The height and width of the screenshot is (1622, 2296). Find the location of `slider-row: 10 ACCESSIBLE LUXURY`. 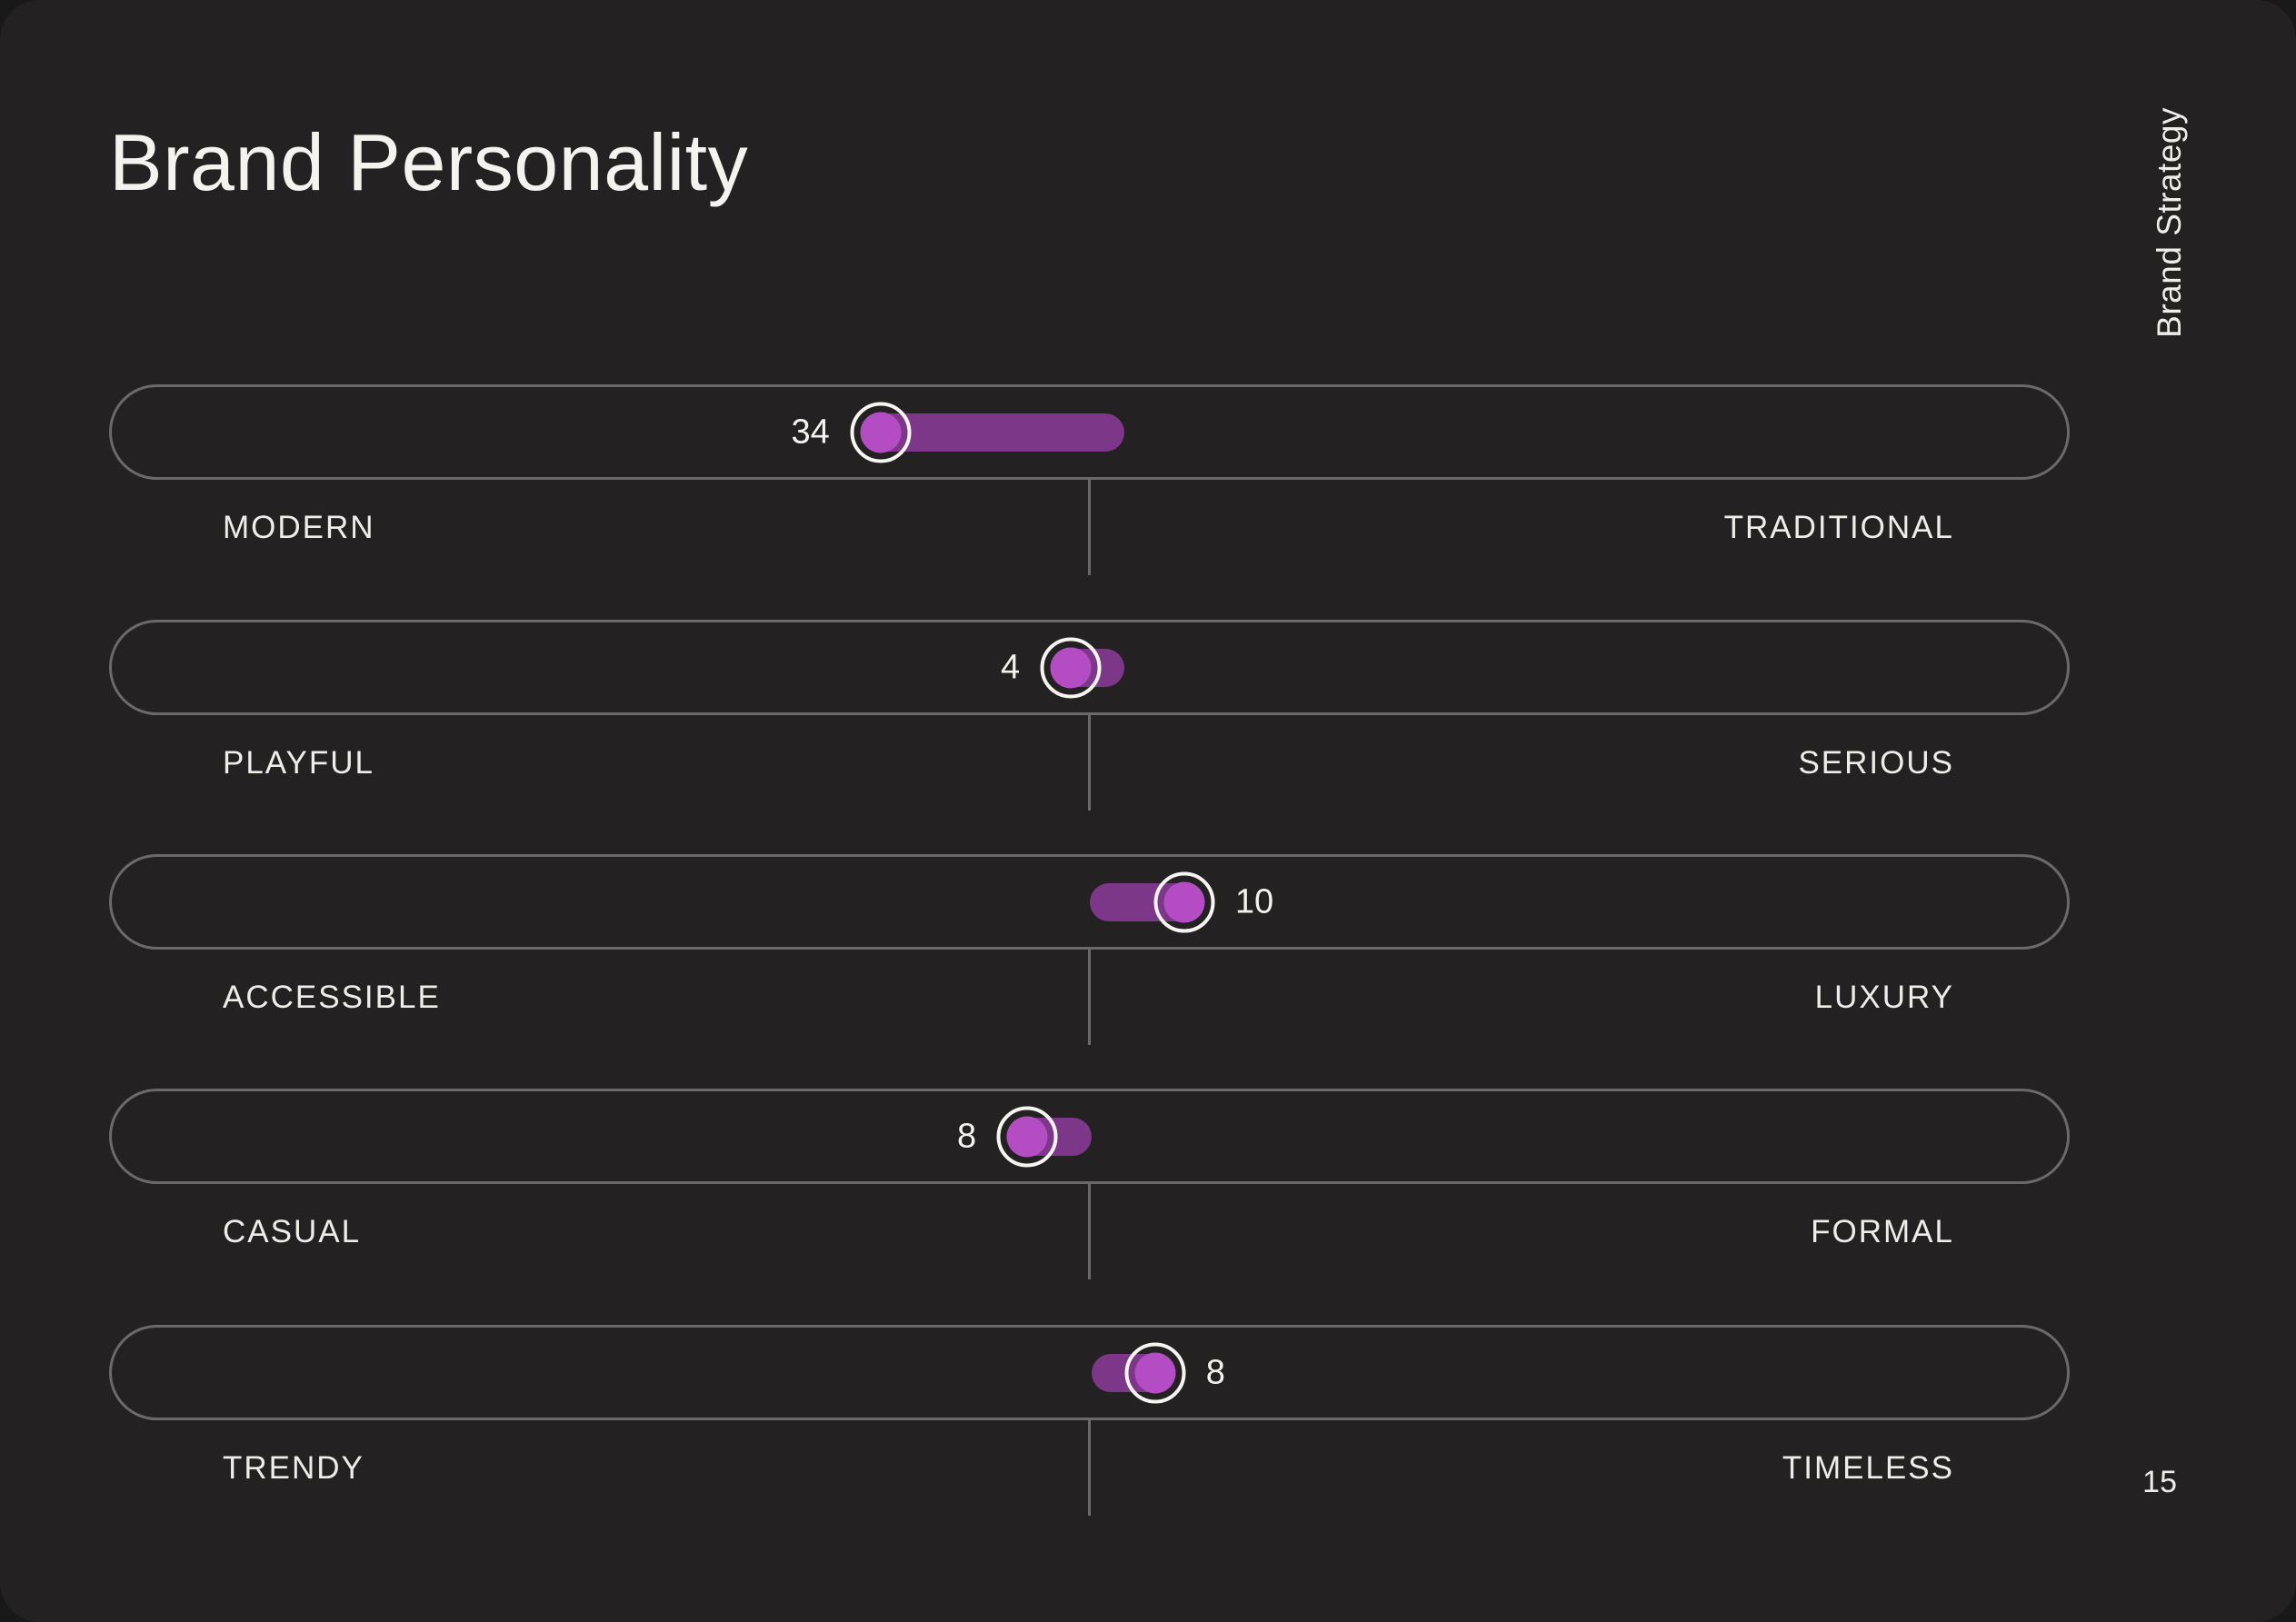

slider-row: 10 ACCESSIBLE LUXURY is located at coordinates (1089, 949).